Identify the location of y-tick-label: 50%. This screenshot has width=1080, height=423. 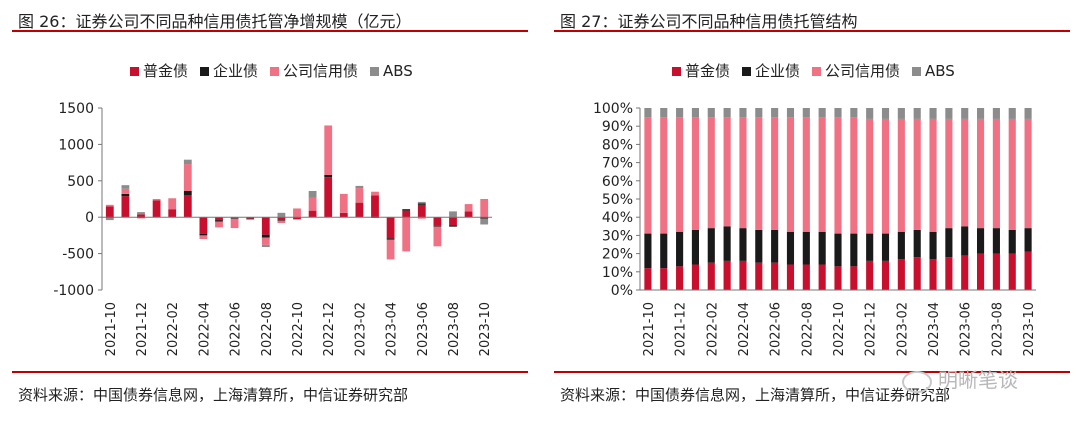
(617, 200).